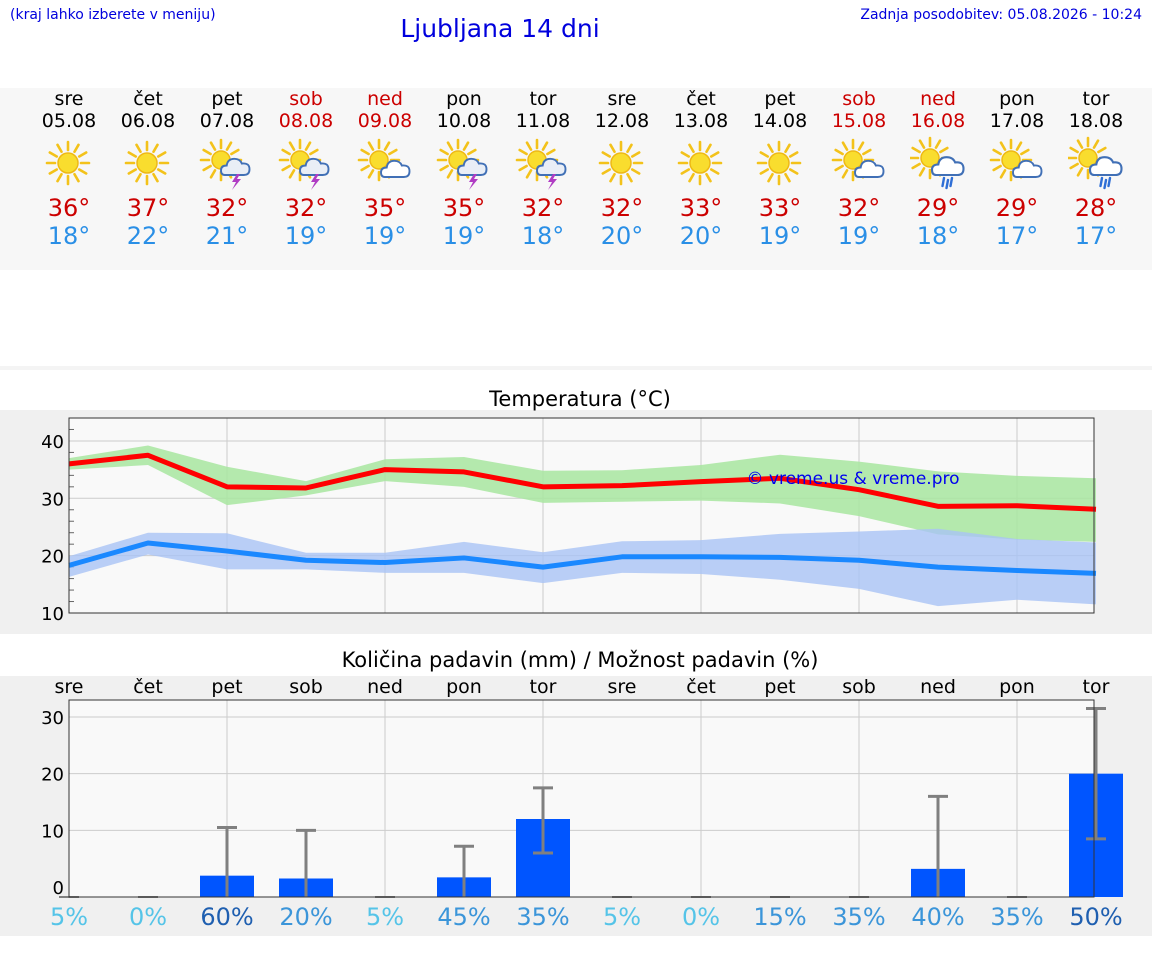 This screenshot has width=1152, height=975. What do you see at coordinates (1017, 169) in the screenshot?
I see `forecast-day: pon 17.08 29° 17°` at bounding box center [1017, 169].